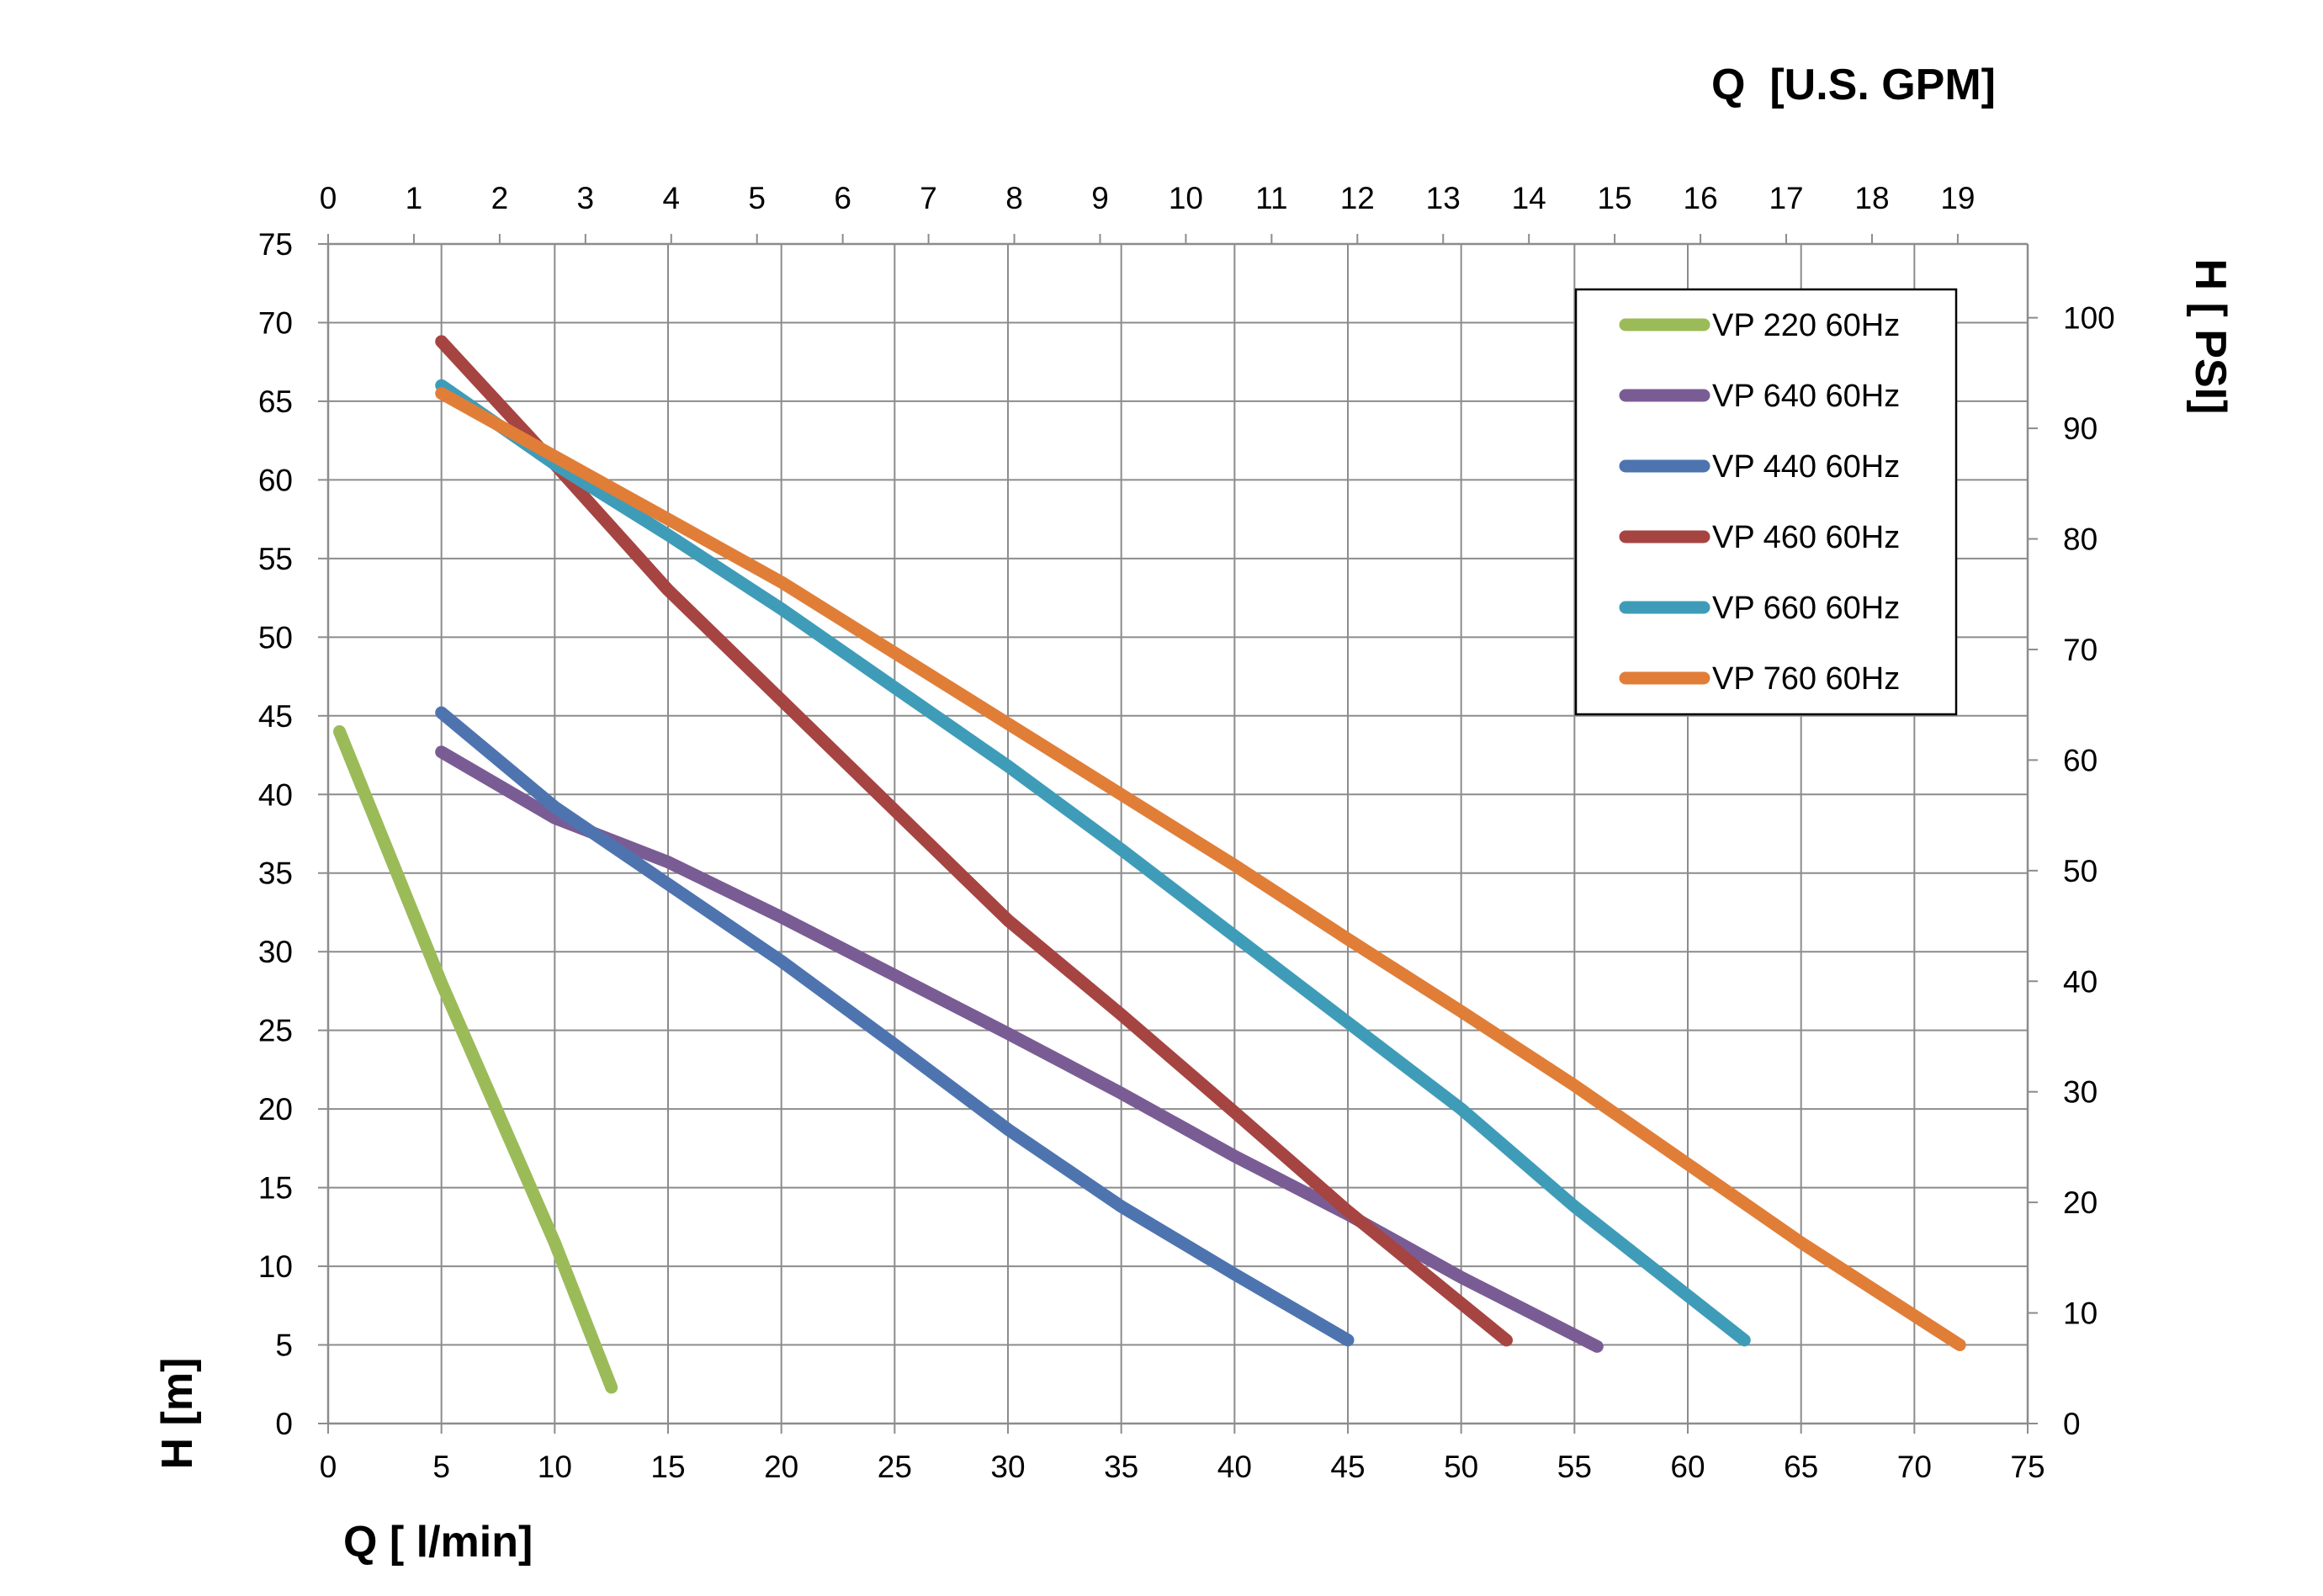 The image size is (2323, 1596). What do you see at coordinates (1701, 198) in the screenshot?
I see `x2-tick-label: 16` at bounding box center [1701, 198].